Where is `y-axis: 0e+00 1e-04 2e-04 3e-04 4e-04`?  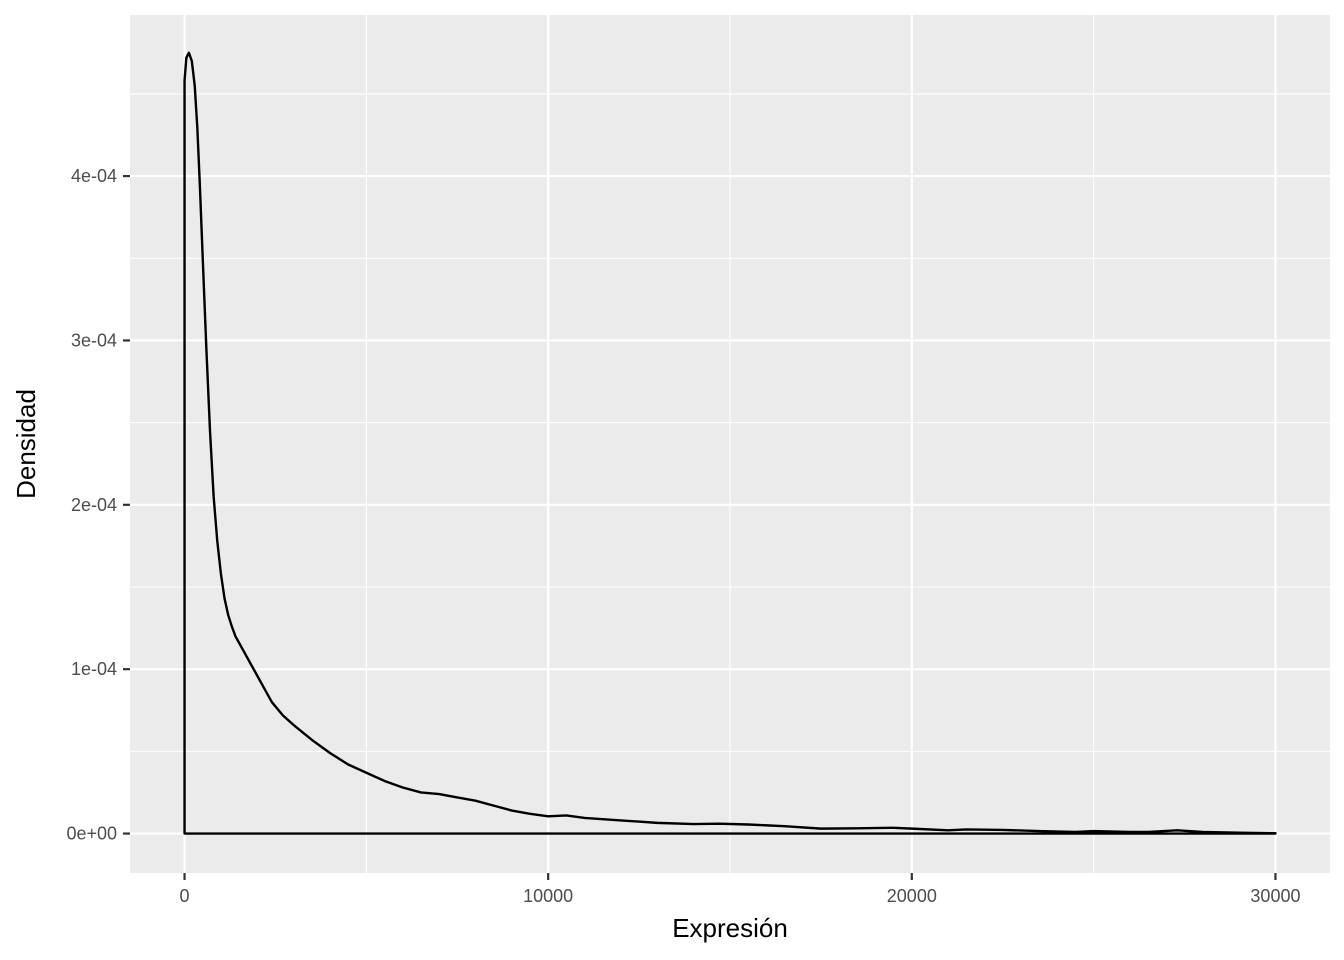
y-axis: 0e+00 1e-04 2e-04 3e-04 4e-04 is located at coordinates (98, 505).